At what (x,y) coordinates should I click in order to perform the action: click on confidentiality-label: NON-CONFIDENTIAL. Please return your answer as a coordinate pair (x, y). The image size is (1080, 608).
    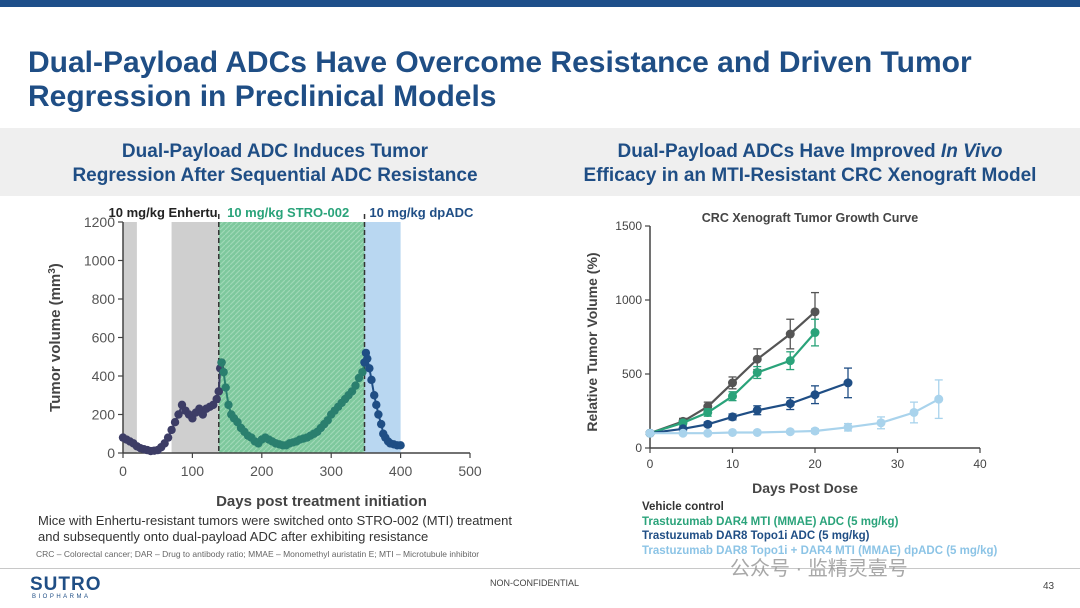
    Looking at the image, I should click on (535, 583).